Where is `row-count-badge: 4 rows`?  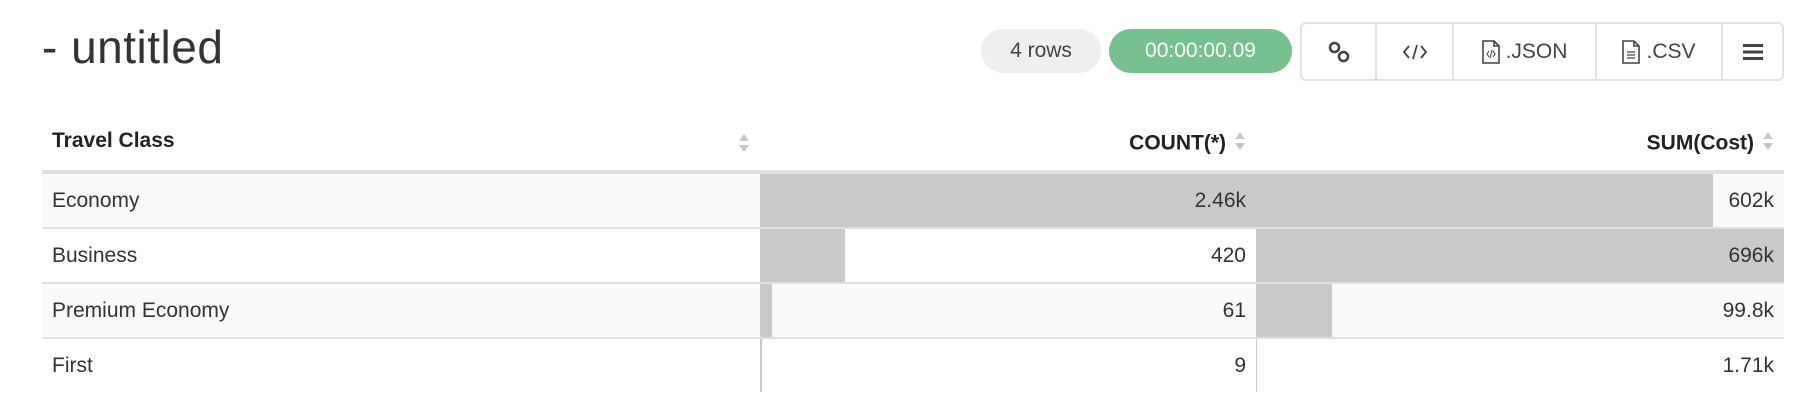
row-count-badge: 4 rows is located at coordinates (1041, 51).